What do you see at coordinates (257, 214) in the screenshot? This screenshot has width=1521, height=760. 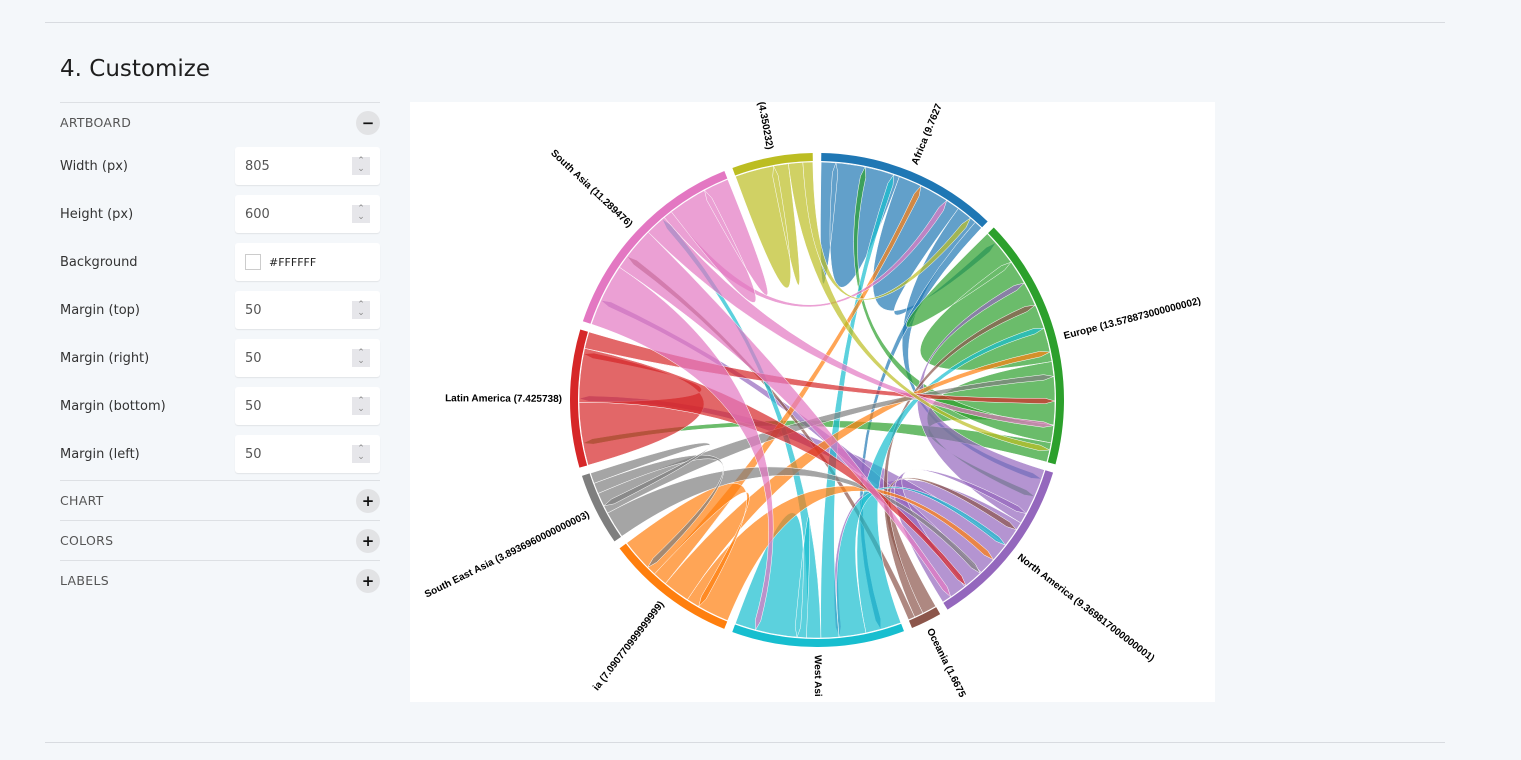 I see `field-value: 600` at bounding box center [257, 214].